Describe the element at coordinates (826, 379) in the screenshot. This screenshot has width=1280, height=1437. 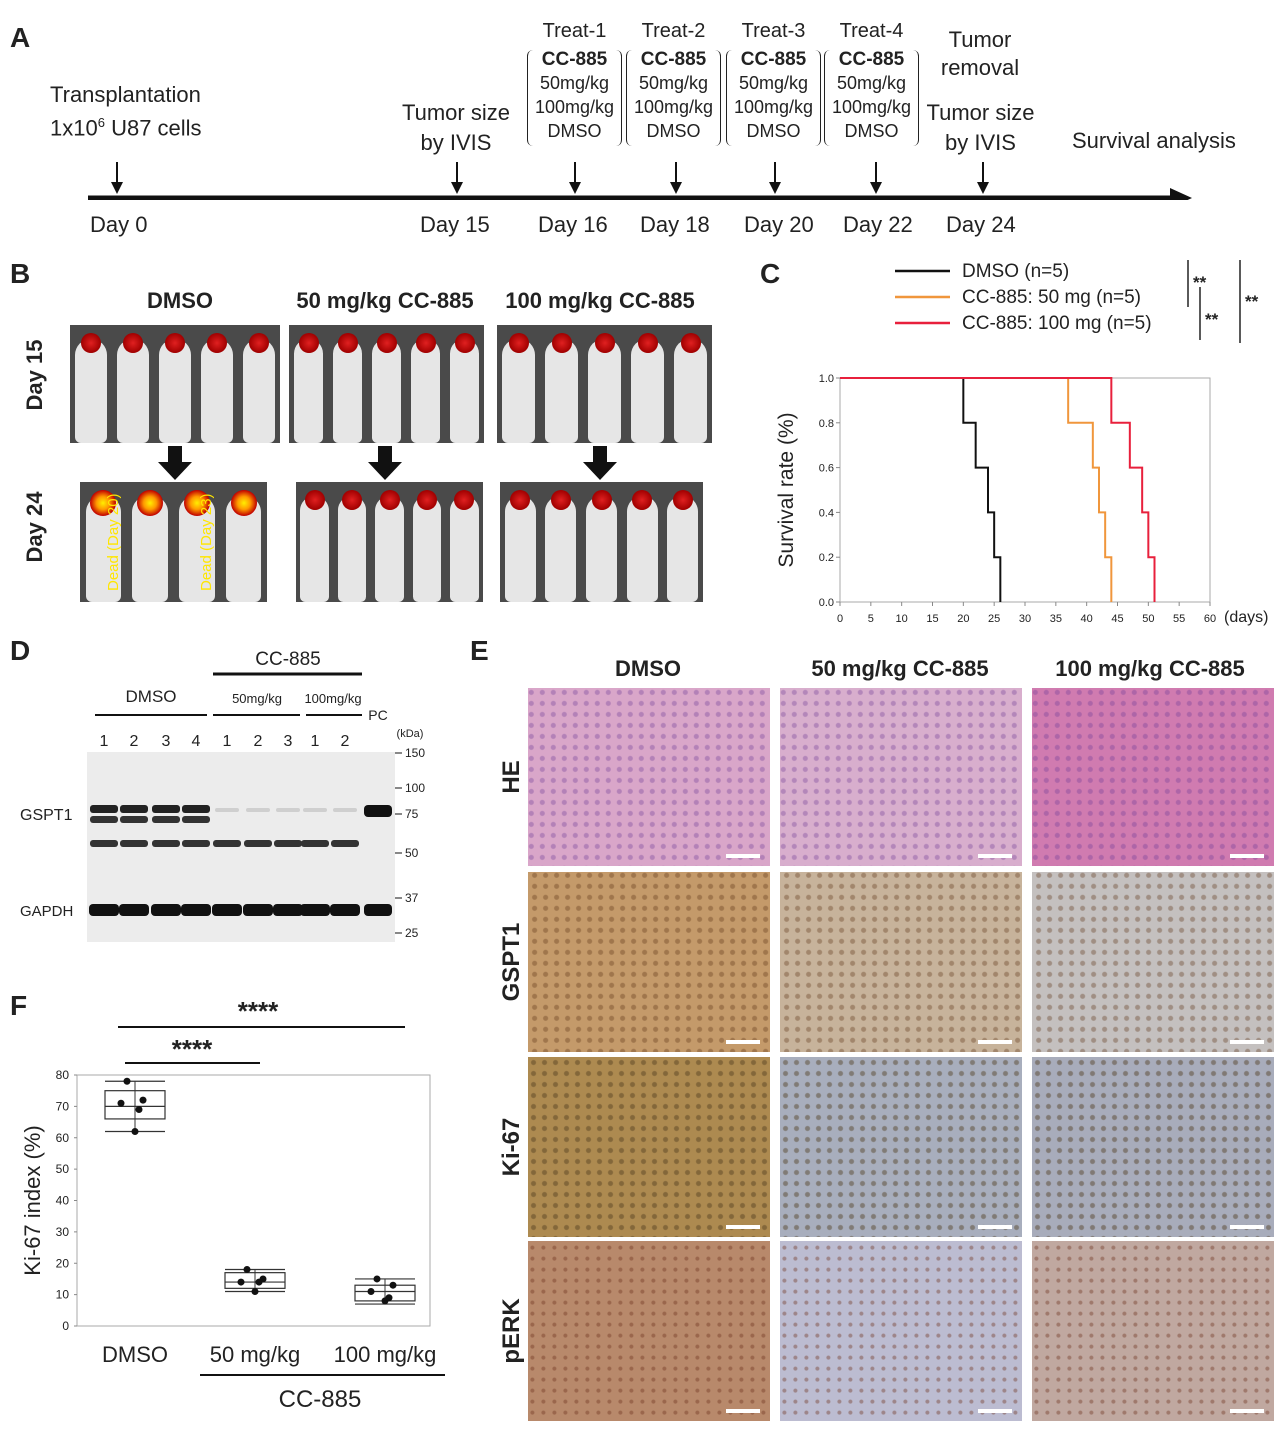
I see `y-tick-label: 1.0` at that location.